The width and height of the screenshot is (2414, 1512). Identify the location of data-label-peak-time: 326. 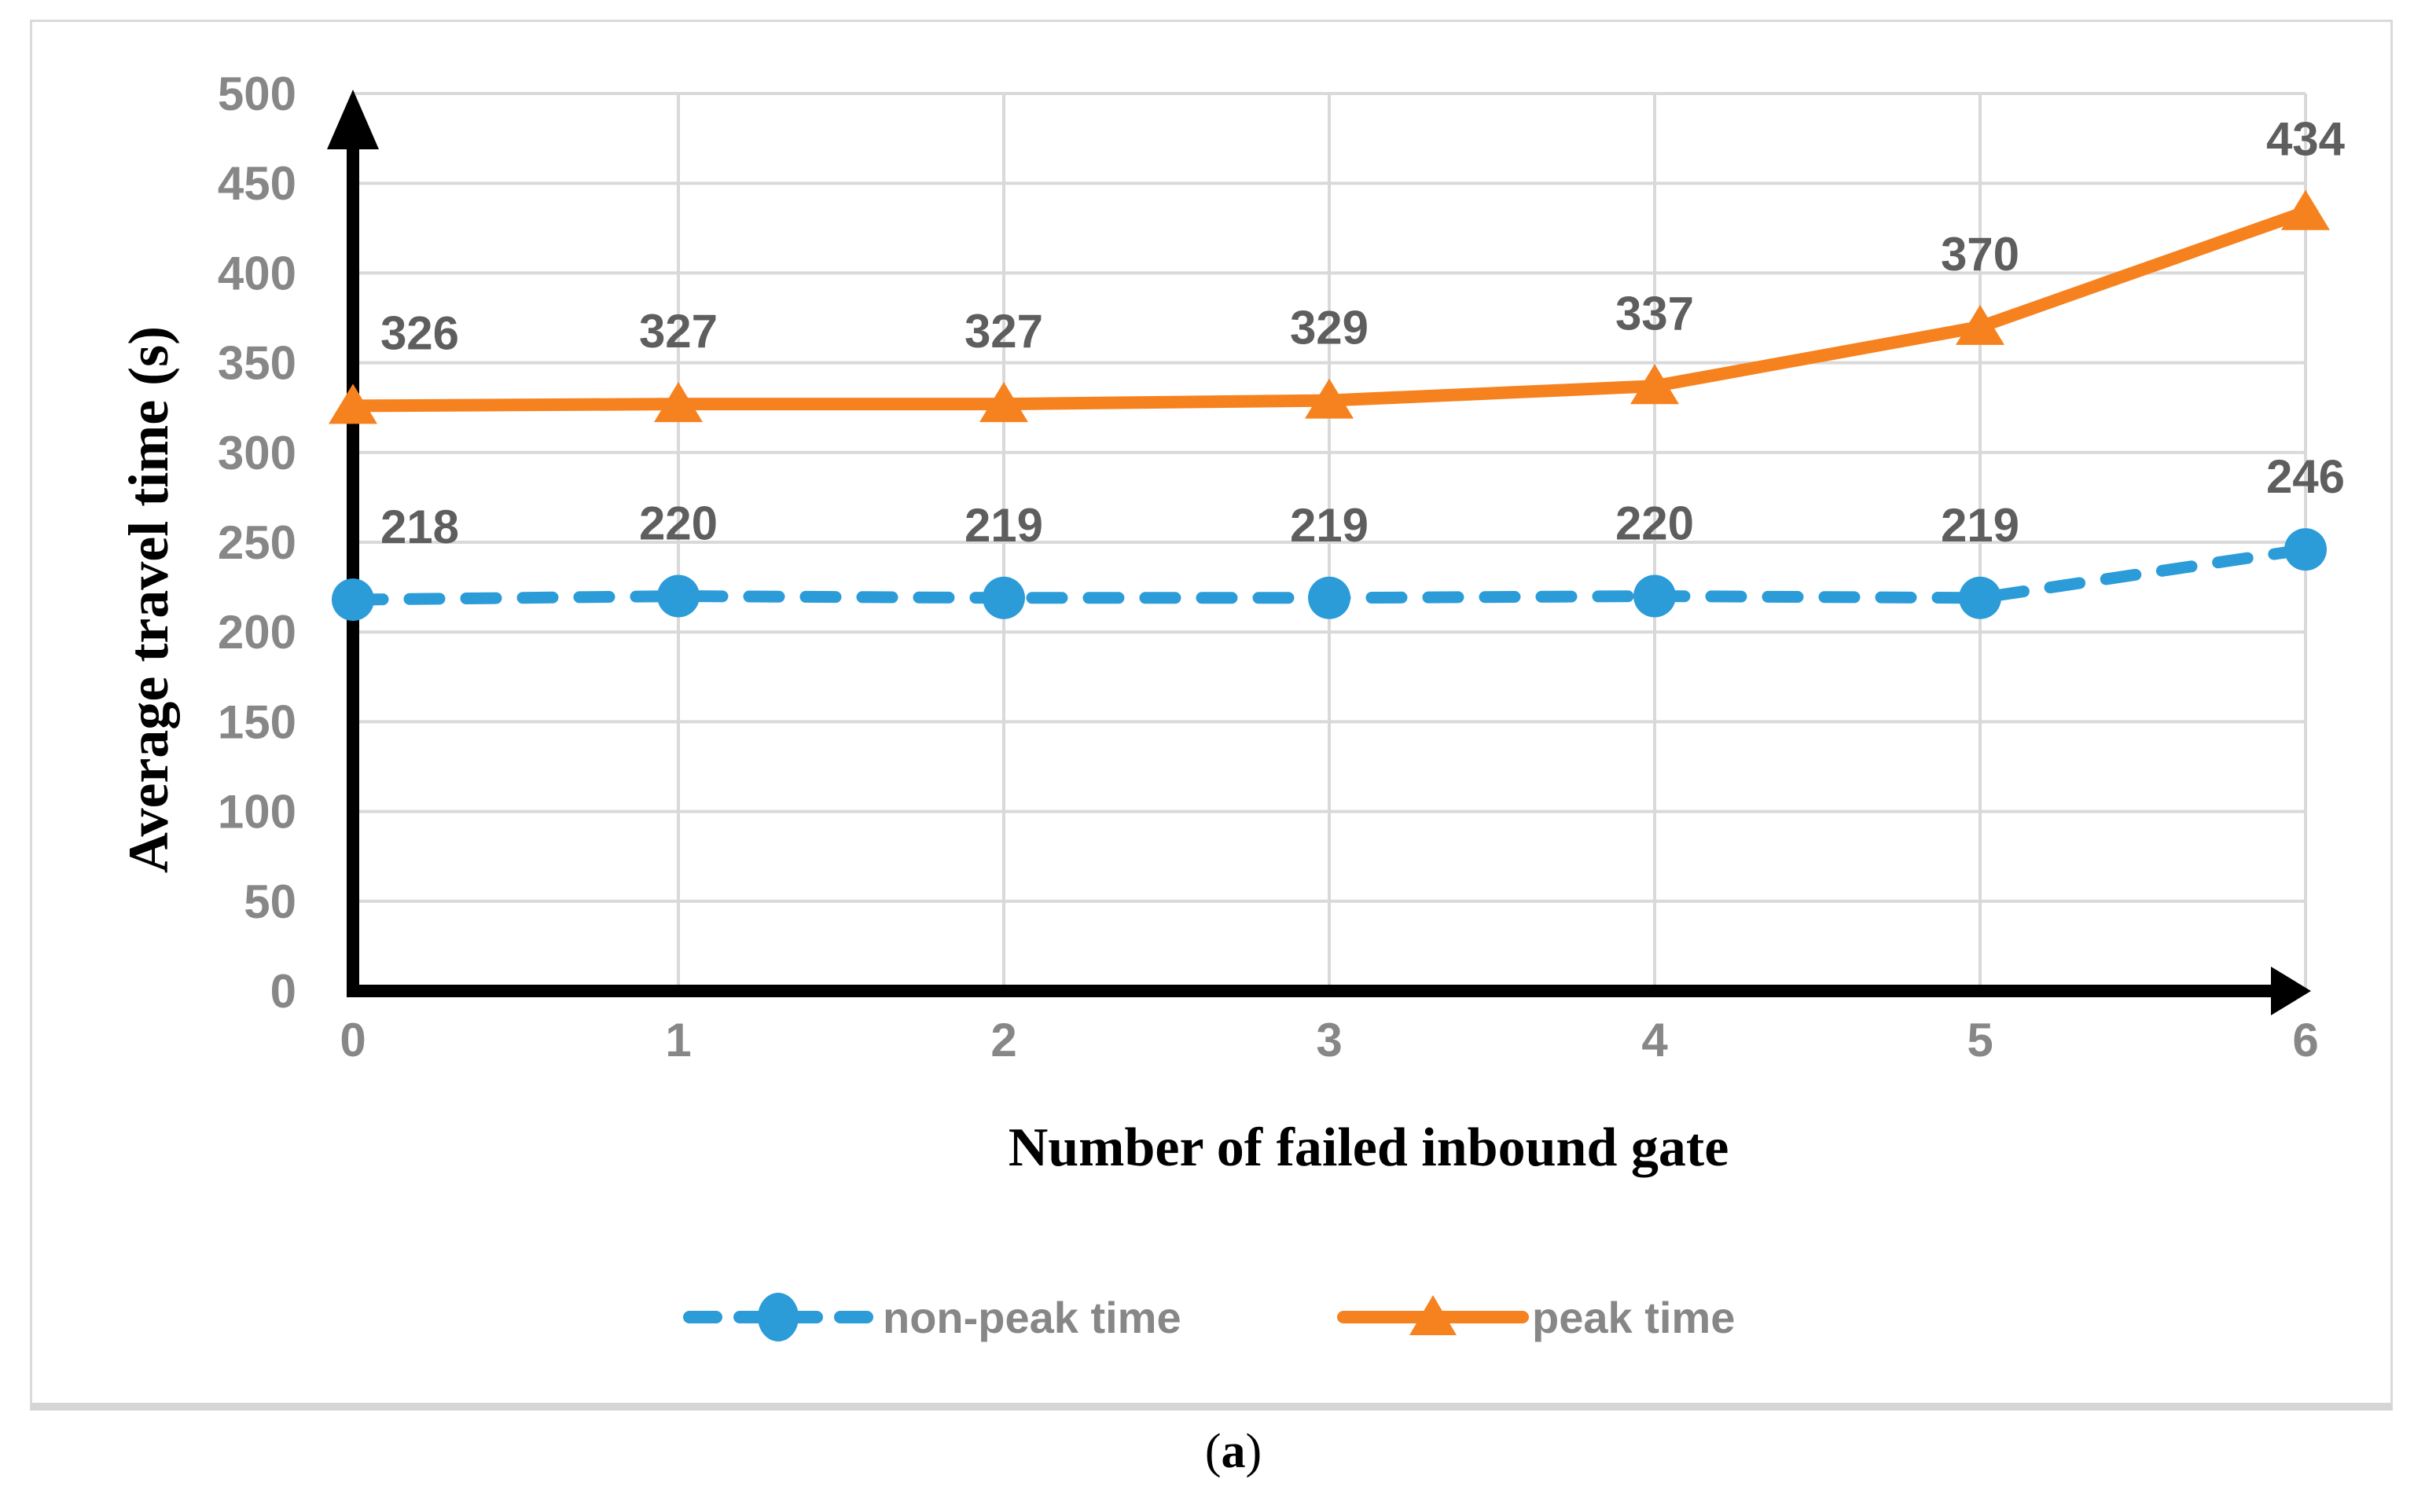
(419, 332).